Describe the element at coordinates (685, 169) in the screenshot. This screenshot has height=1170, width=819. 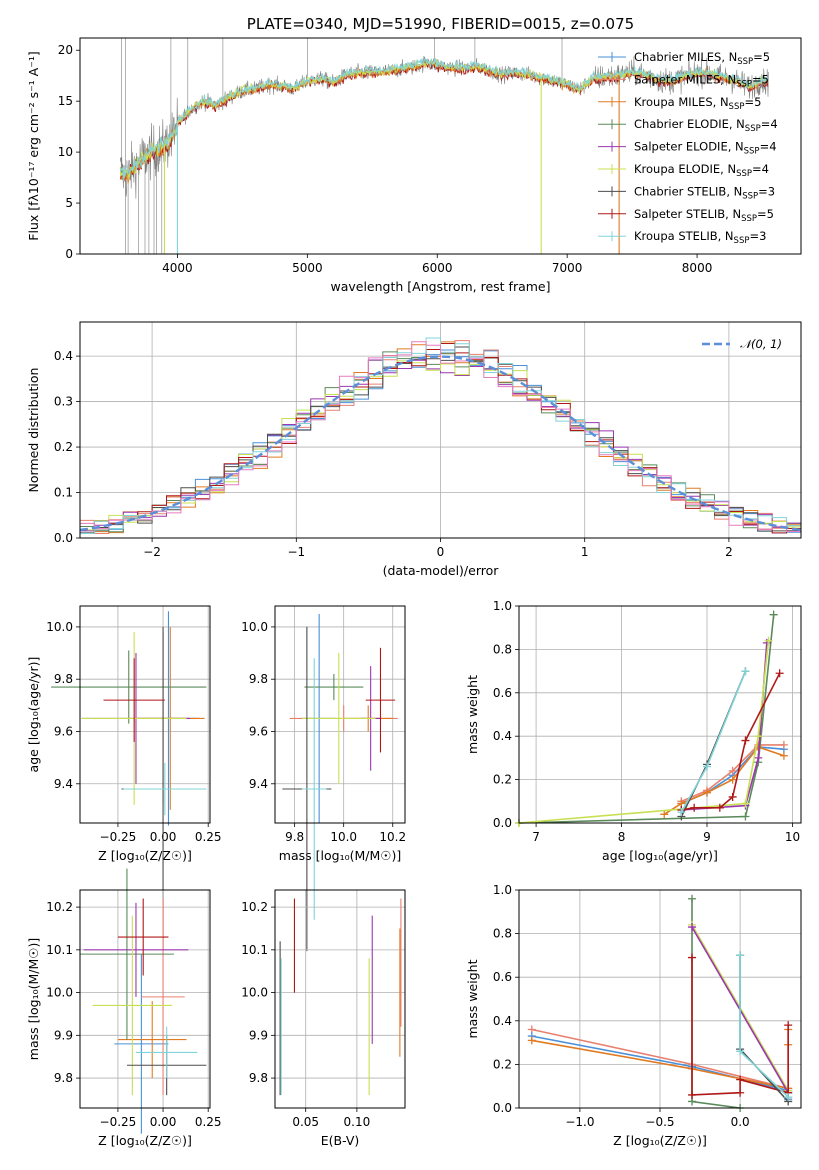
I see `legend-label: Kroupa ELODIE, N` at that location.